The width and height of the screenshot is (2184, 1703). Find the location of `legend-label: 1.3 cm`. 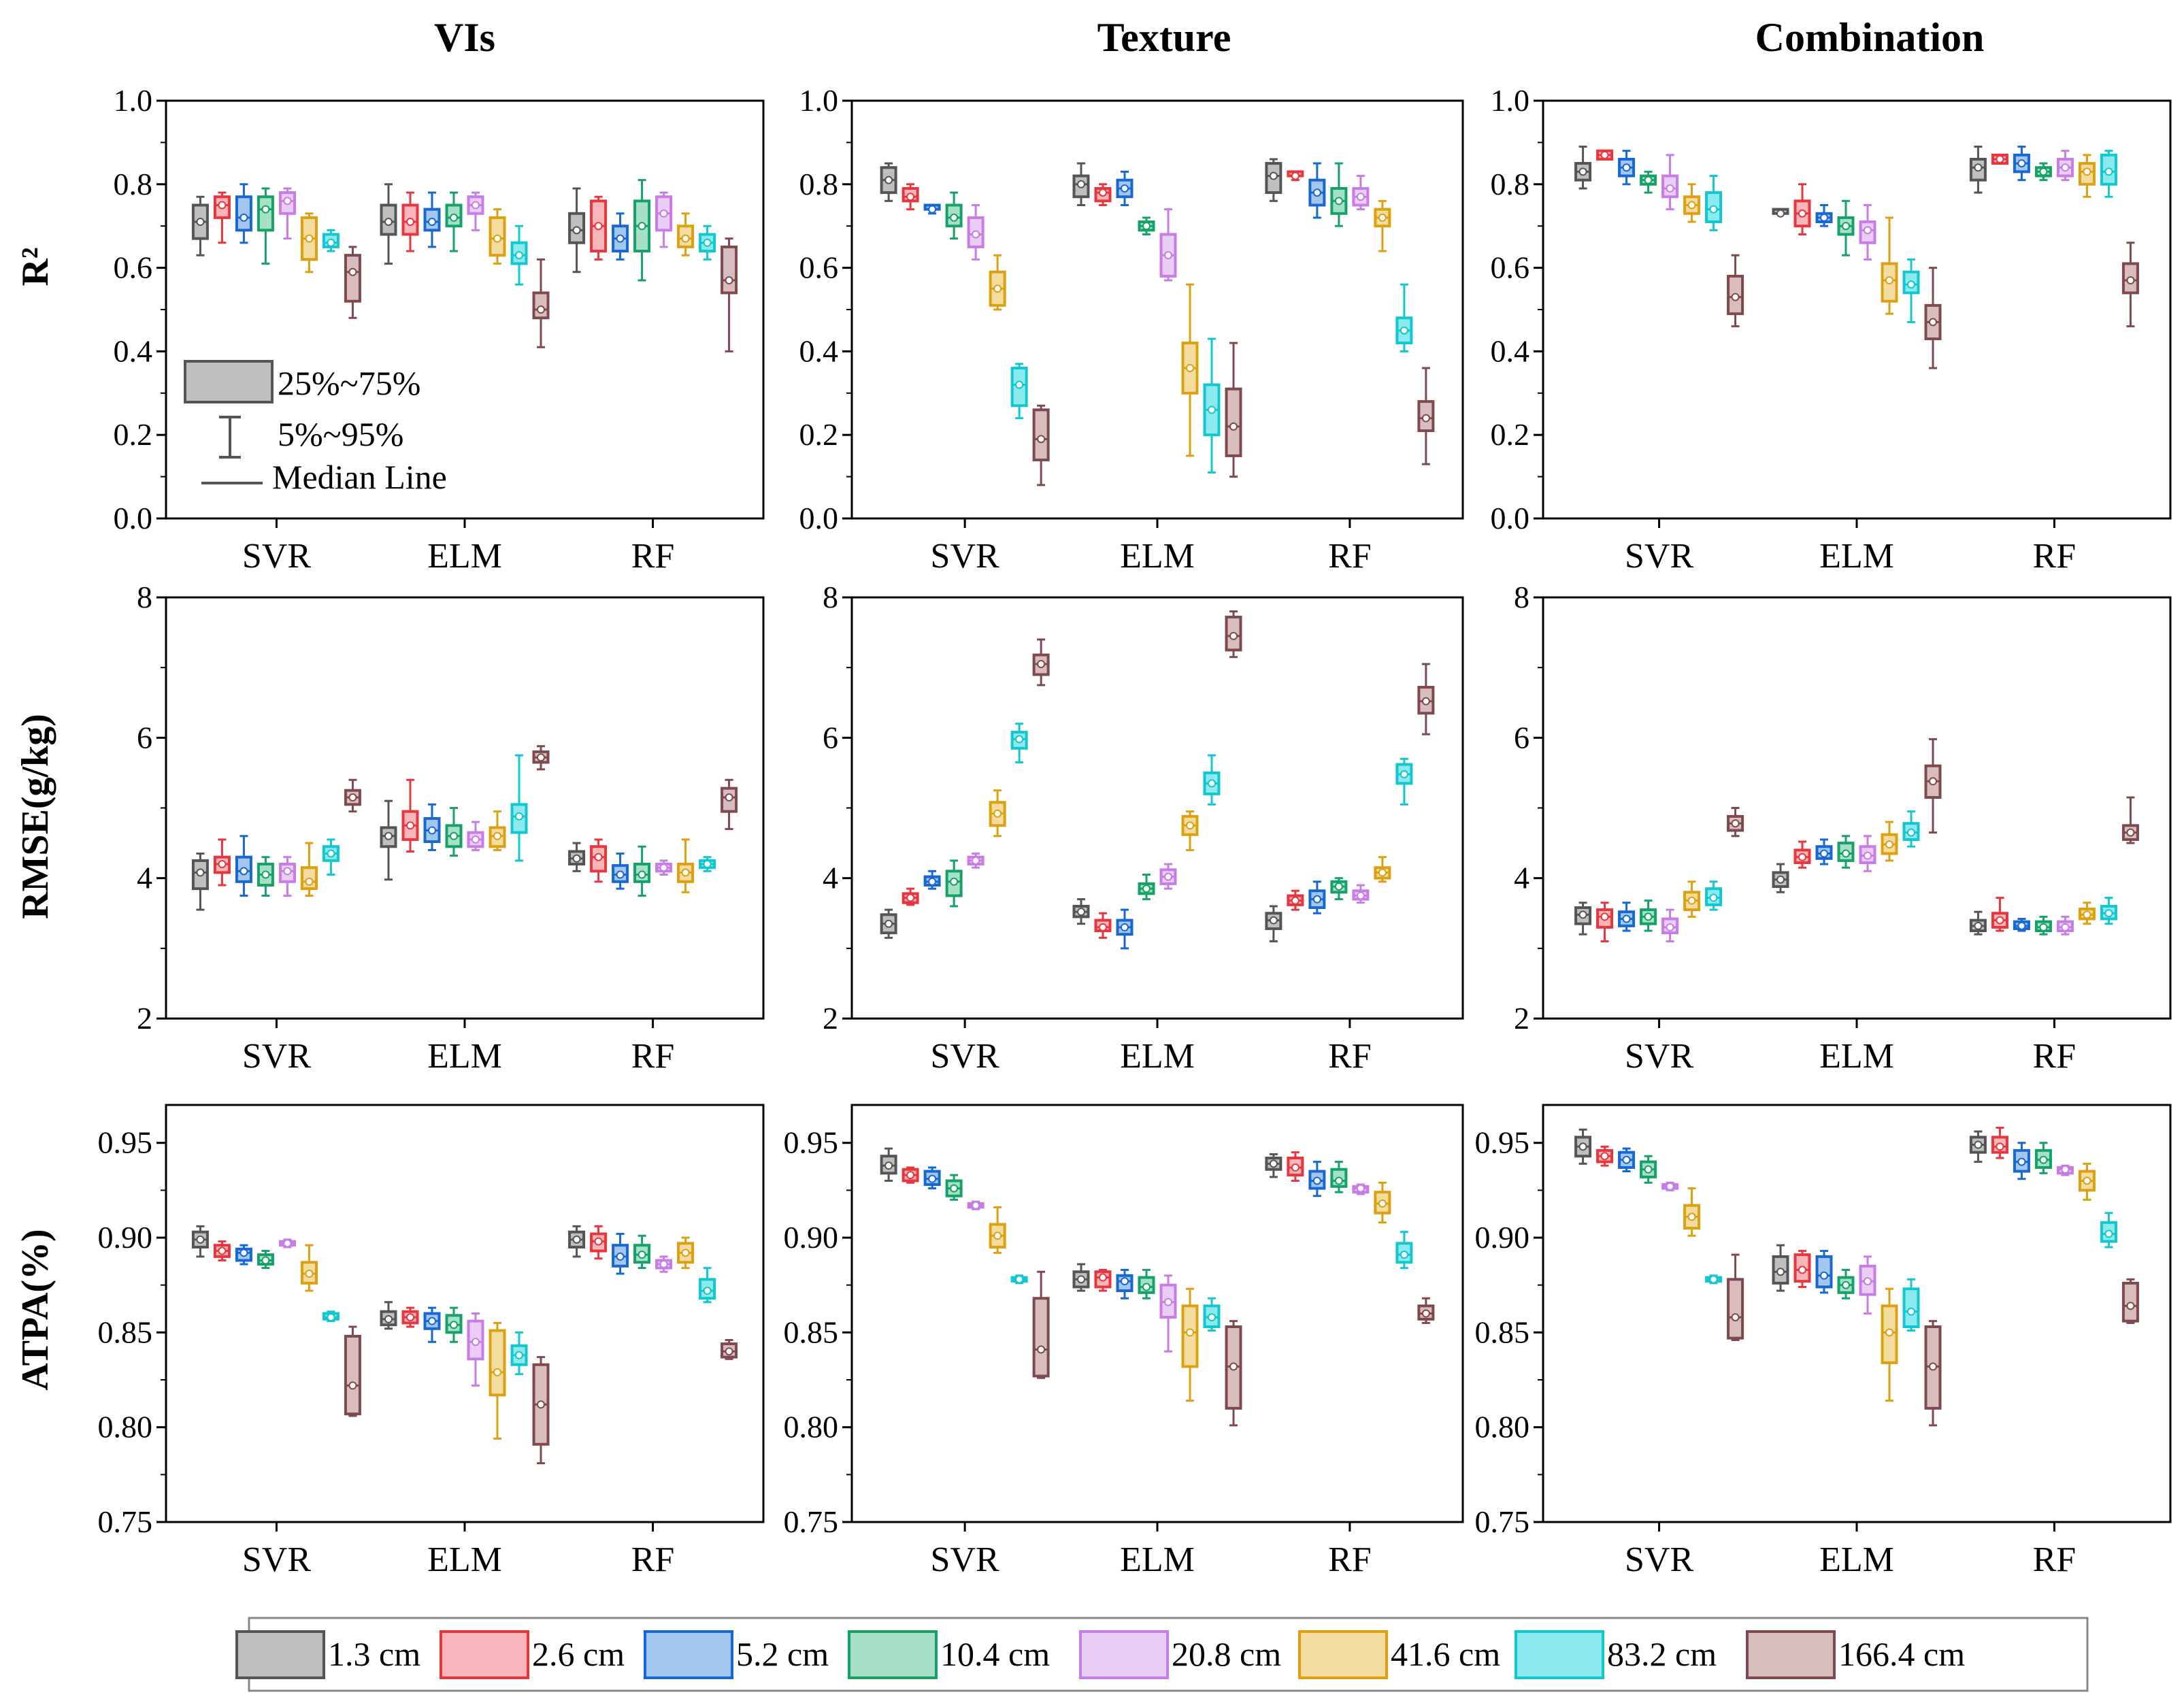

legend-label: 1.3 cm is located at coordinates (374, 1654).